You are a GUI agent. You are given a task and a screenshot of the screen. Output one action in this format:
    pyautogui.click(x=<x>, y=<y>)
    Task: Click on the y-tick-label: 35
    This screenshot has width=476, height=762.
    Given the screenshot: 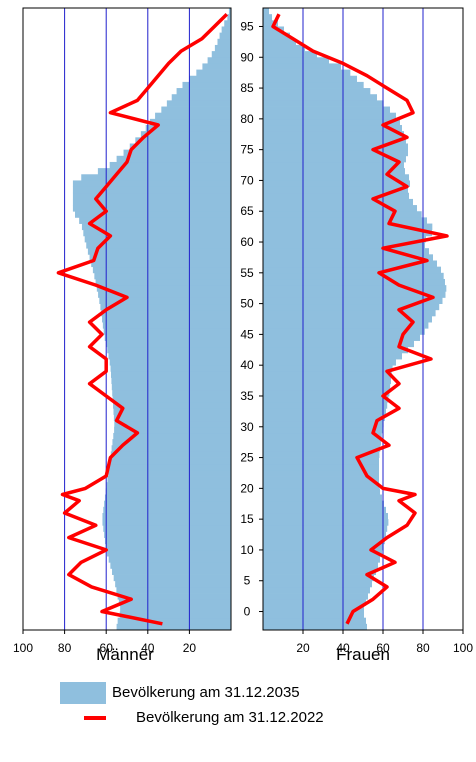 What is the action you would take?
    pyautogui.click(x=247, y=396)
    